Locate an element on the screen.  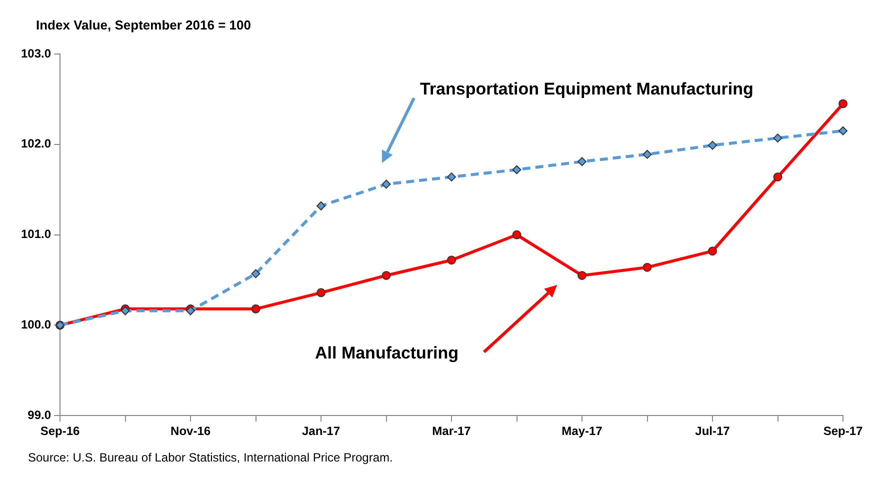
x-tick-label: May-17 is located at coordinates (582, 431).